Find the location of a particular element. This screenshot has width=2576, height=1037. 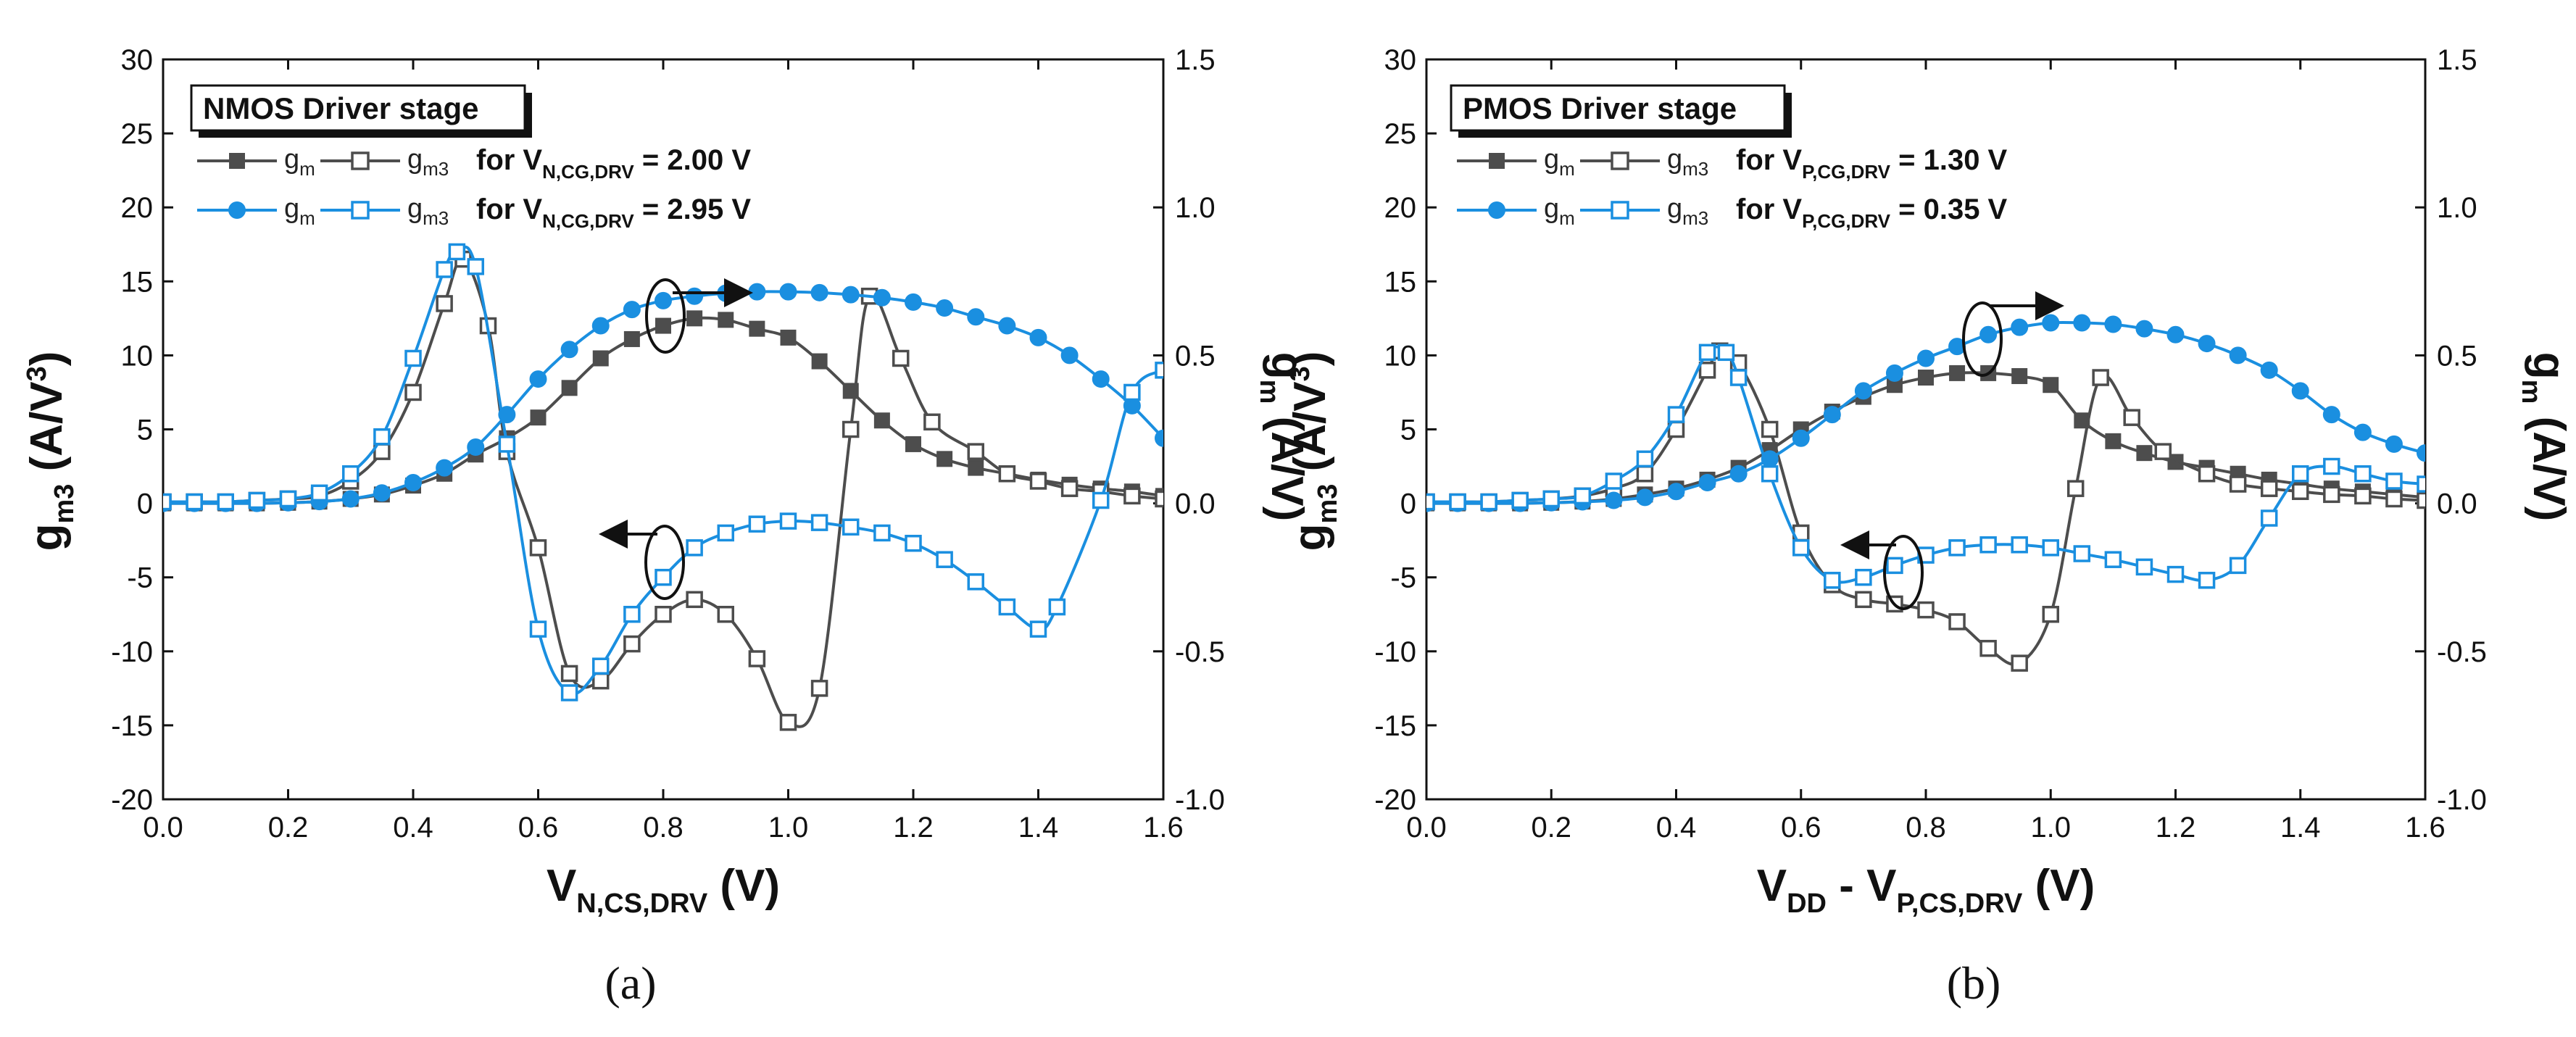

y-left-tick-label: 15 is located at coordinates (137, 282).